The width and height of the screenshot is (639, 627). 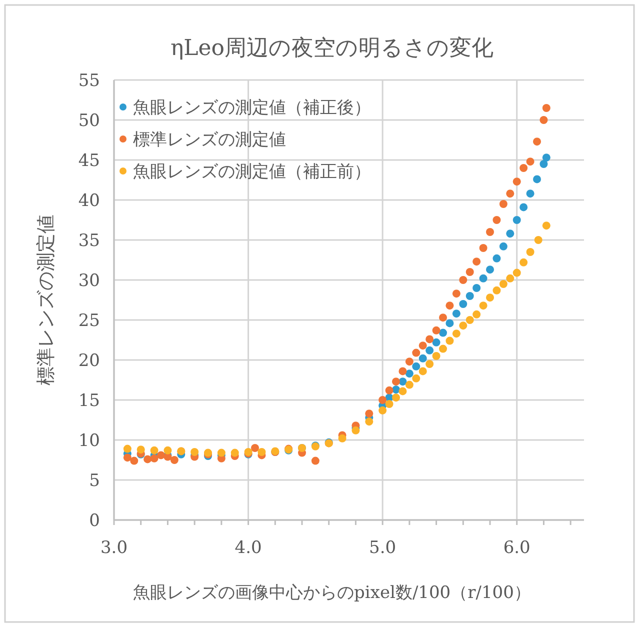 What do you see at coordinates (89, 201) in the screenshot?
I see `y-tick-label: 40` at bounding box center [89, 201].